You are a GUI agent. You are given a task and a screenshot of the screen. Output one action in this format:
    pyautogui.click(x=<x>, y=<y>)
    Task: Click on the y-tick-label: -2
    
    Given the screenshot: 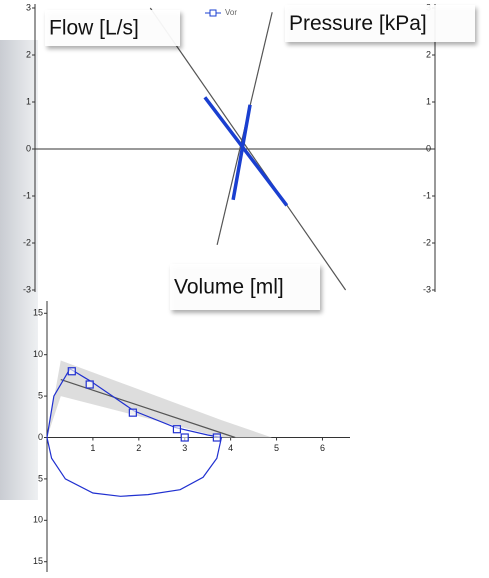 What is the action you would take?
    pyautogui.click(x=27, y=242)
    